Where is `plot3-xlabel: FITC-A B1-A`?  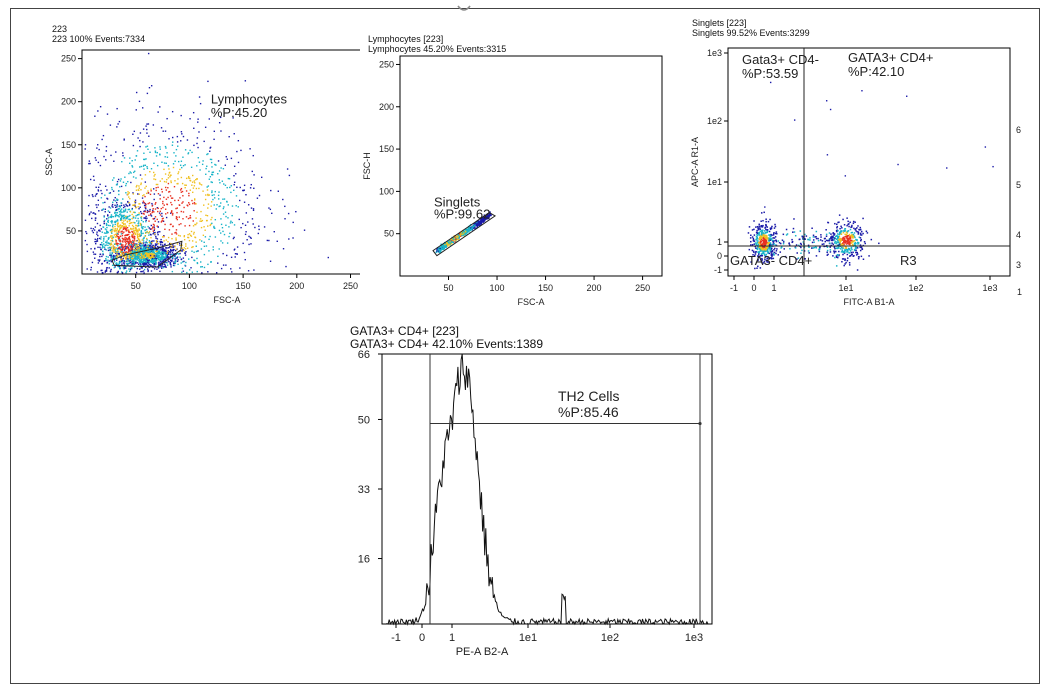 plot3-xlabel: FITC-A B1-A is located at coordinates (868, 302).